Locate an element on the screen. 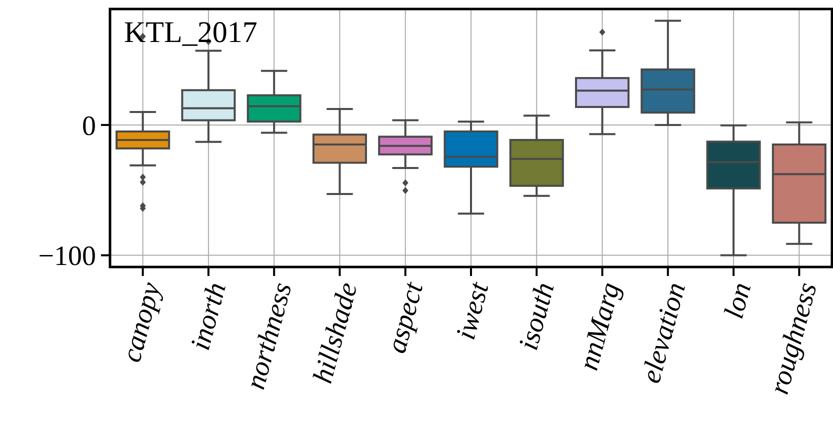 The image size is (833, 439). y-tick-label: 0 is located at coordinates (89, 126).